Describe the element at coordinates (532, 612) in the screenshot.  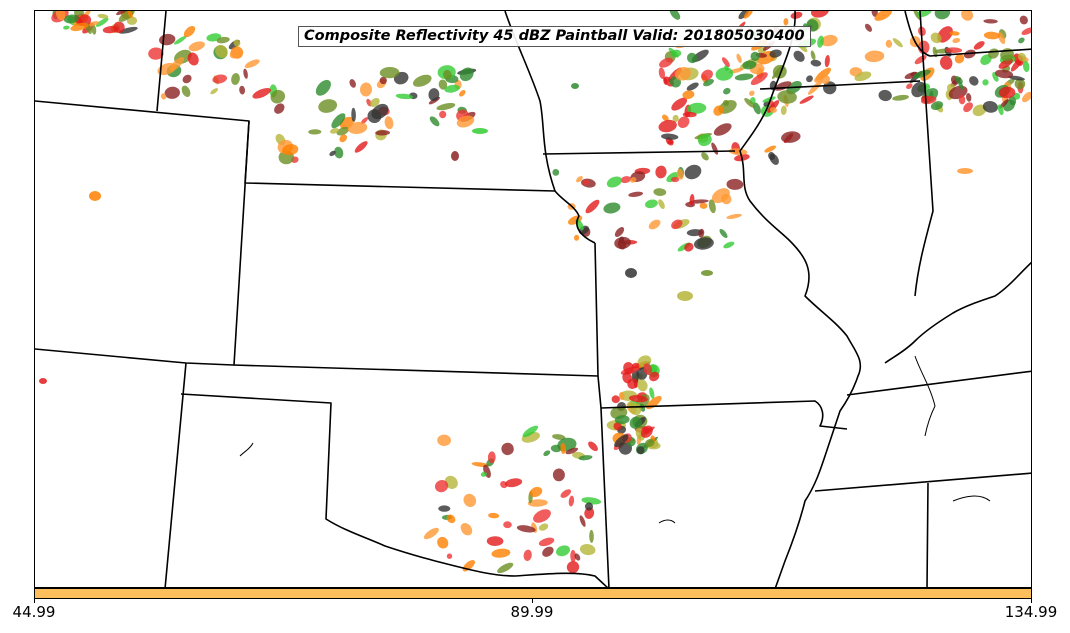
I see `colorbar-label-mid: 89.99` at that location.